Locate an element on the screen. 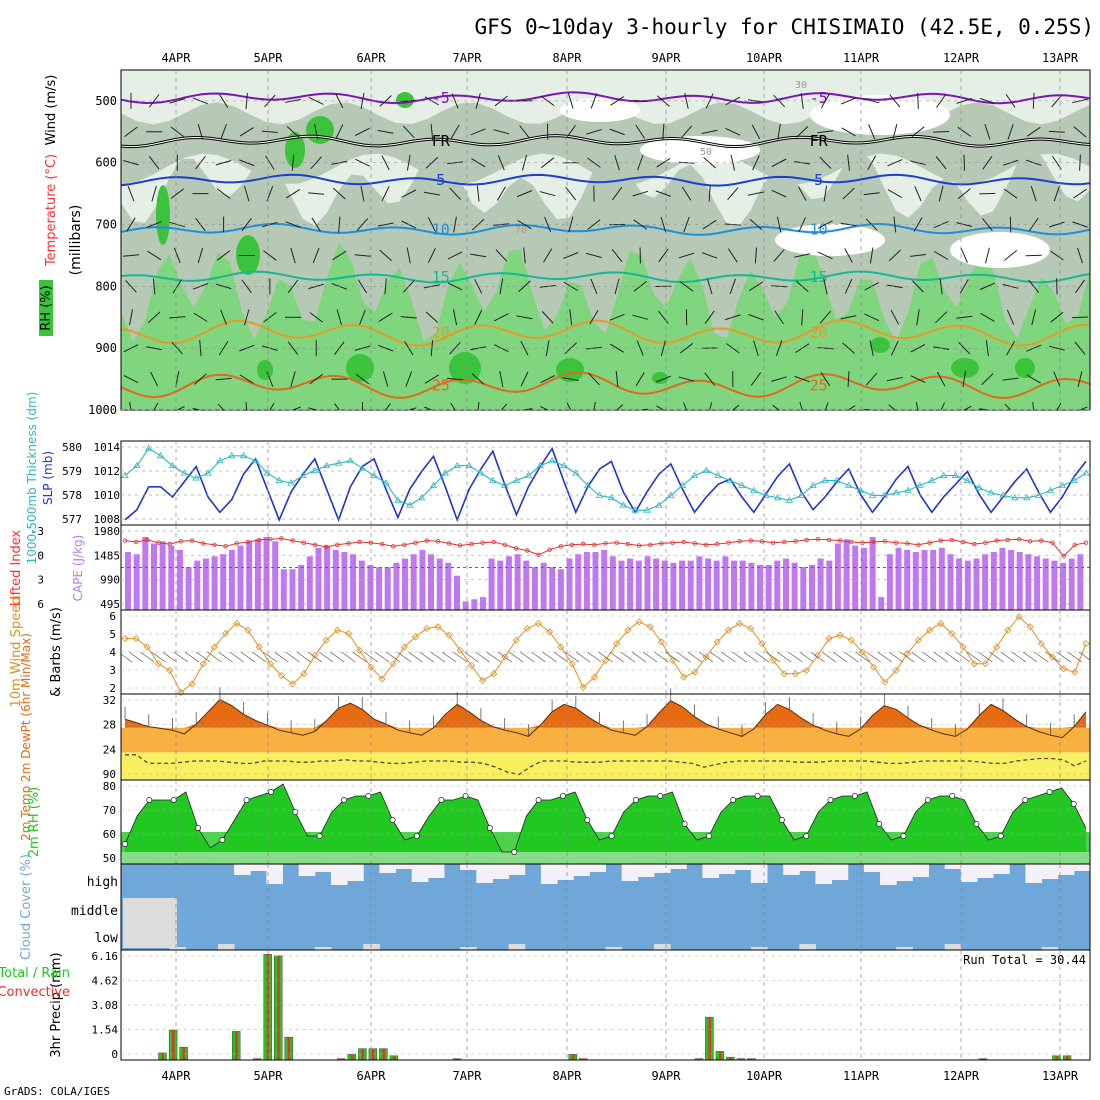 The height and width of the screenshot is (1100, 1100). precip-tick-2: 3.08 is located at coordinates (105, 1005).